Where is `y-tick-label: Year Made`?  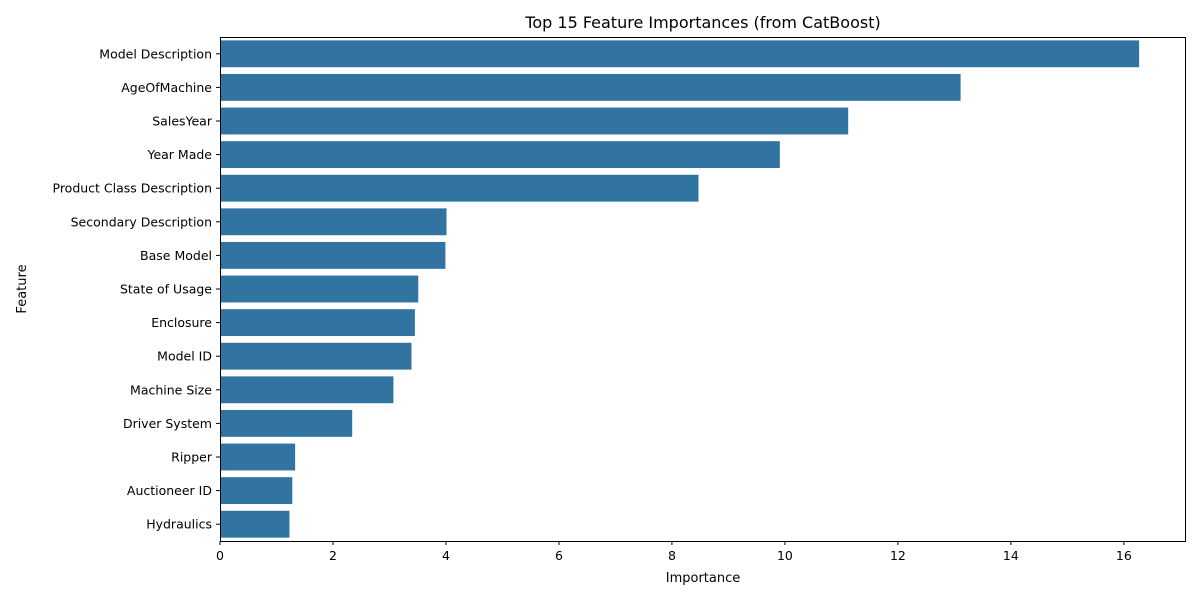 y-tick-label: Year Made is located at coordinates (179, 154).